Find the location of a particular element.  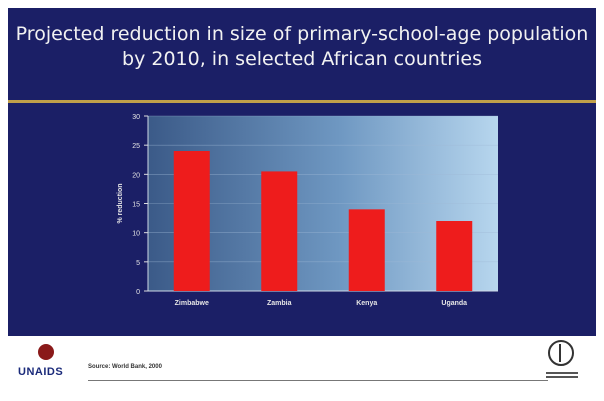

y-tick-label: 0 is located at coordinates (138, 292).